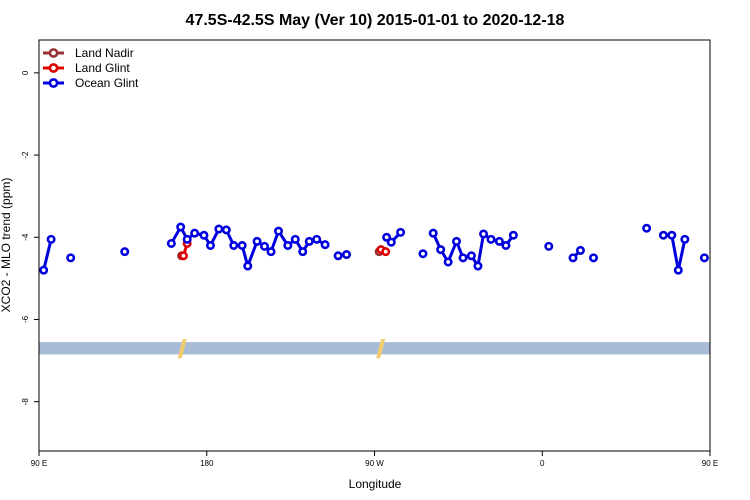 The image size is (750, 500). What do you see at coordinates (542, 463) in the screenshot?
I see `x-tick-label: 0` at bounding box center [542, 463].